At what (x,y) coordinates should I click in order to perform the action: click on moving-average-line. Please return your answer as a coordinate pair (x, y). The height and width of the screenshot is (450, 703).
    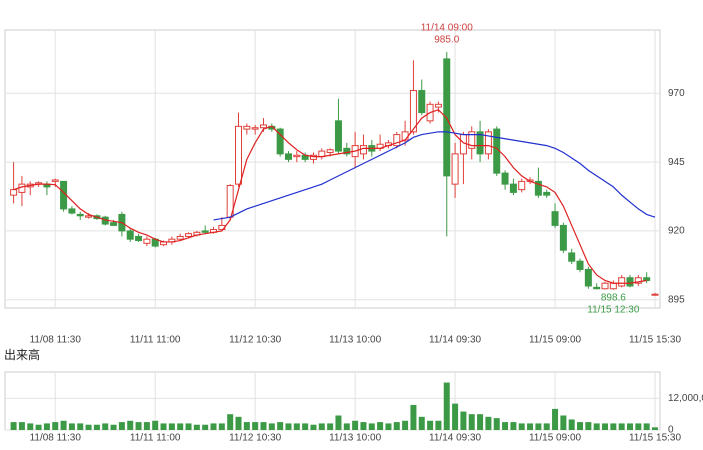
    Looking at the image, I should click on (434, 176).